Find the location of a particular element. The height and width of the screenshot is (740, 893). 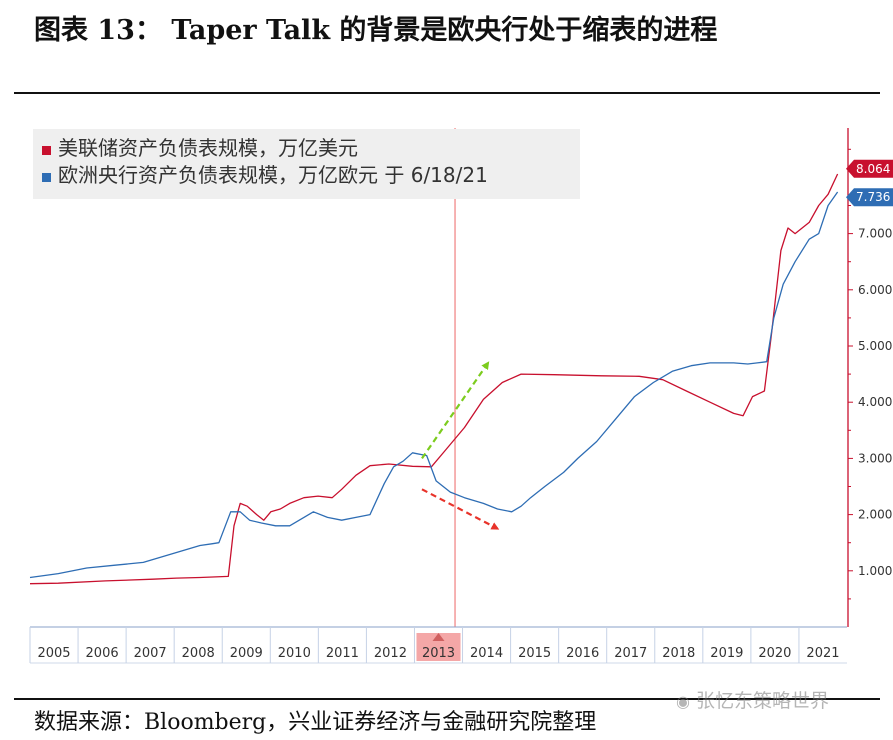

red-dashed-arrow is located at coordinates (460, 509).